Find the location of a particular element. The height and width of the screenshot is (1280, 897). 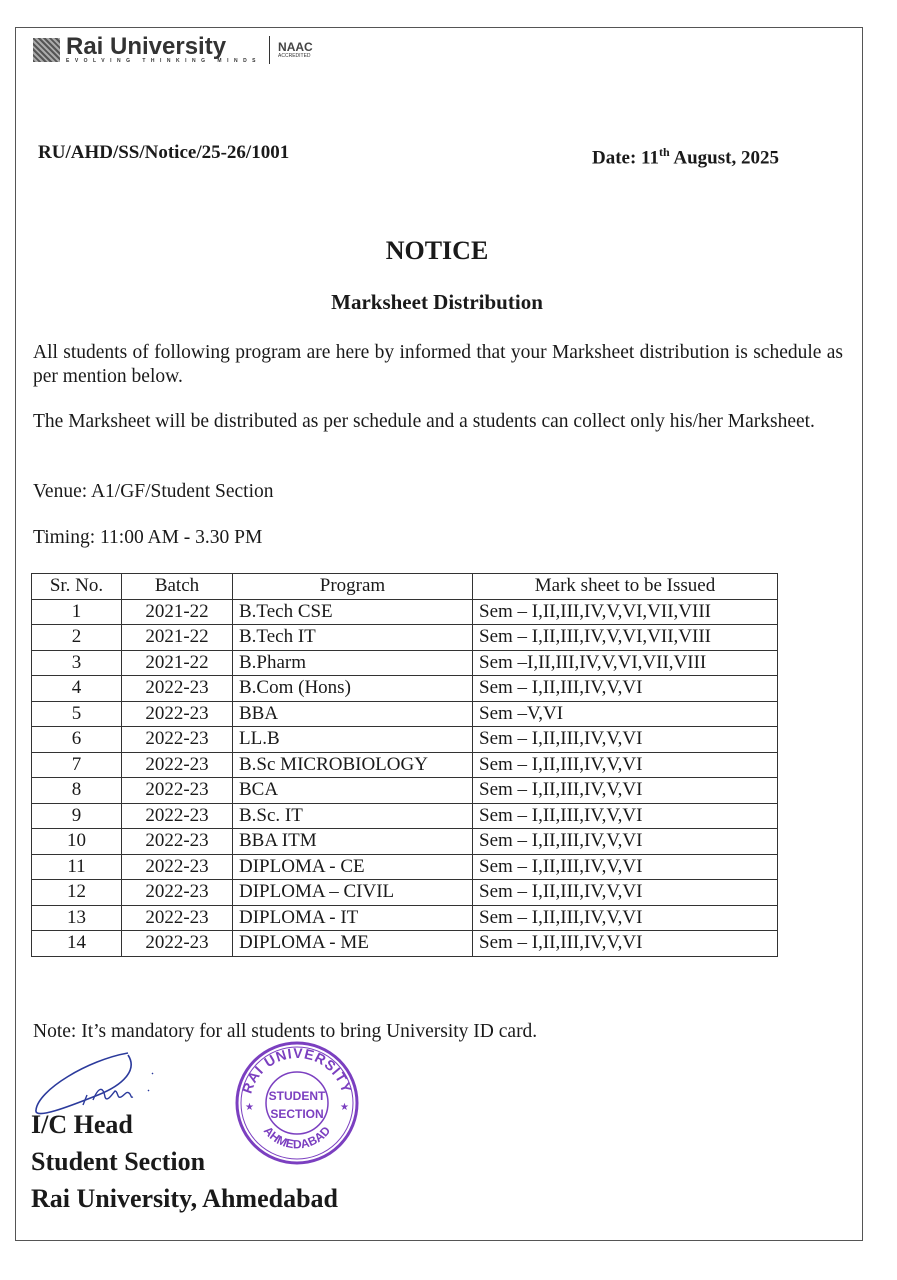

marksheet-cell: Sem –I,II,III,IV,V,VI,VII,VIII is located at coordinates (625, 662).